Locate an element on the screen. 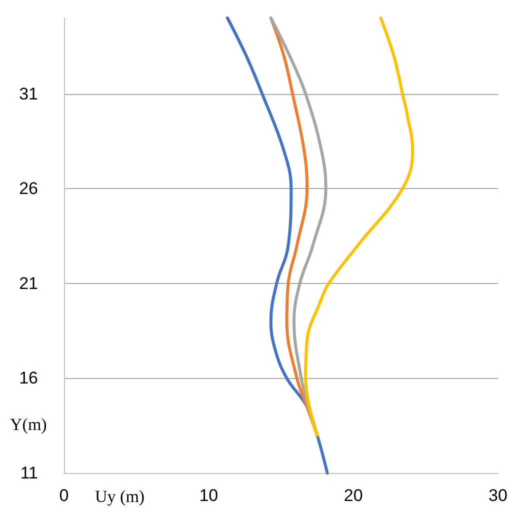 The image size is (525, 527). y-tick-label: 31 is located at coordinates (28, 94).